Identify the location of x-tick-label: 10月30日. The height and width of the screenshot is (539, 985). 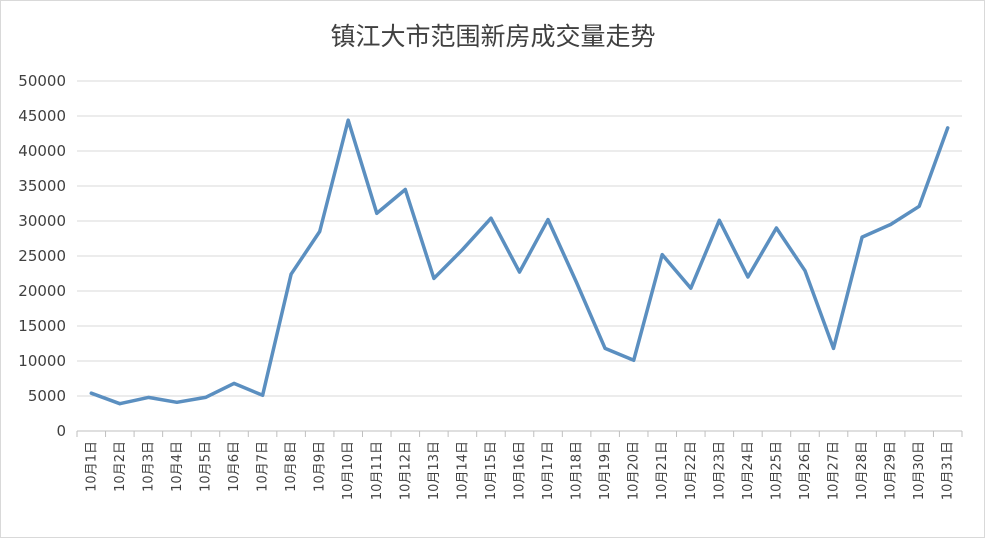
(919, 470).